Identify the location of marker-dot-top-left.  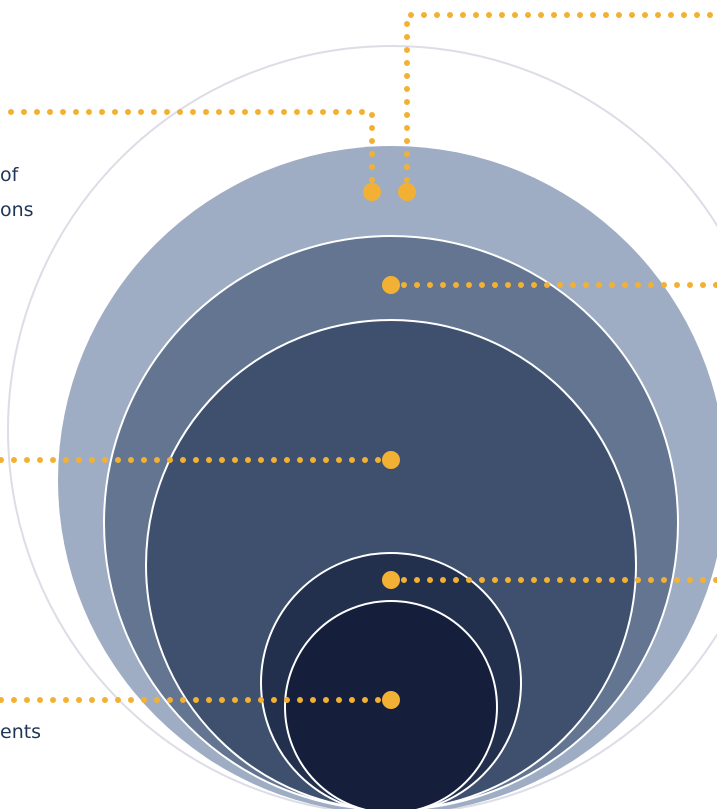
(372, 192).